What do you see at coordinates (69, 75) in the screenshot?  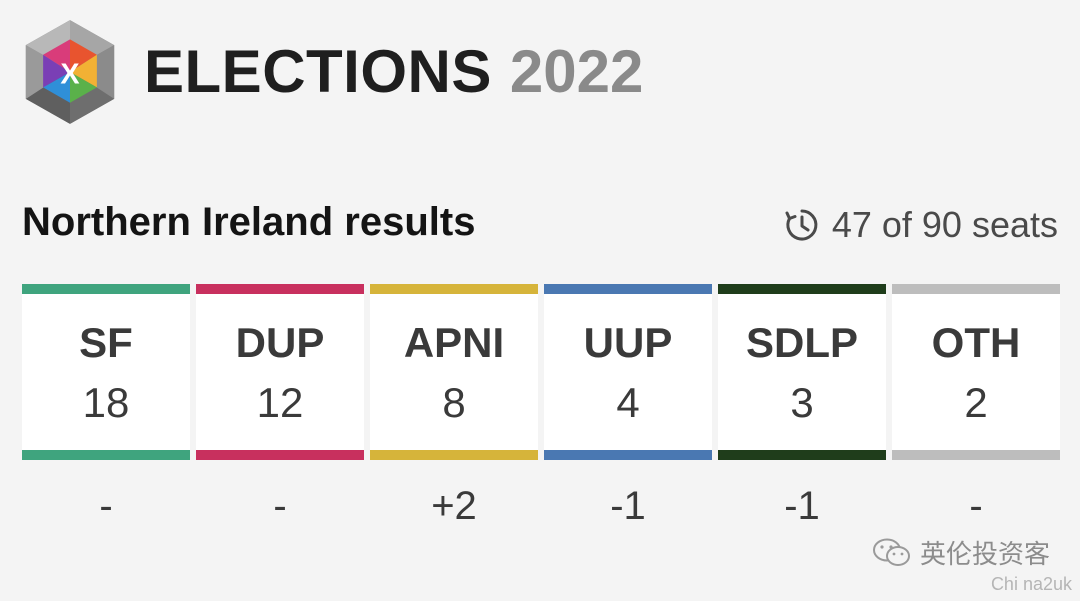 I see `logo-letter: X` at bounding box center [69, 75].